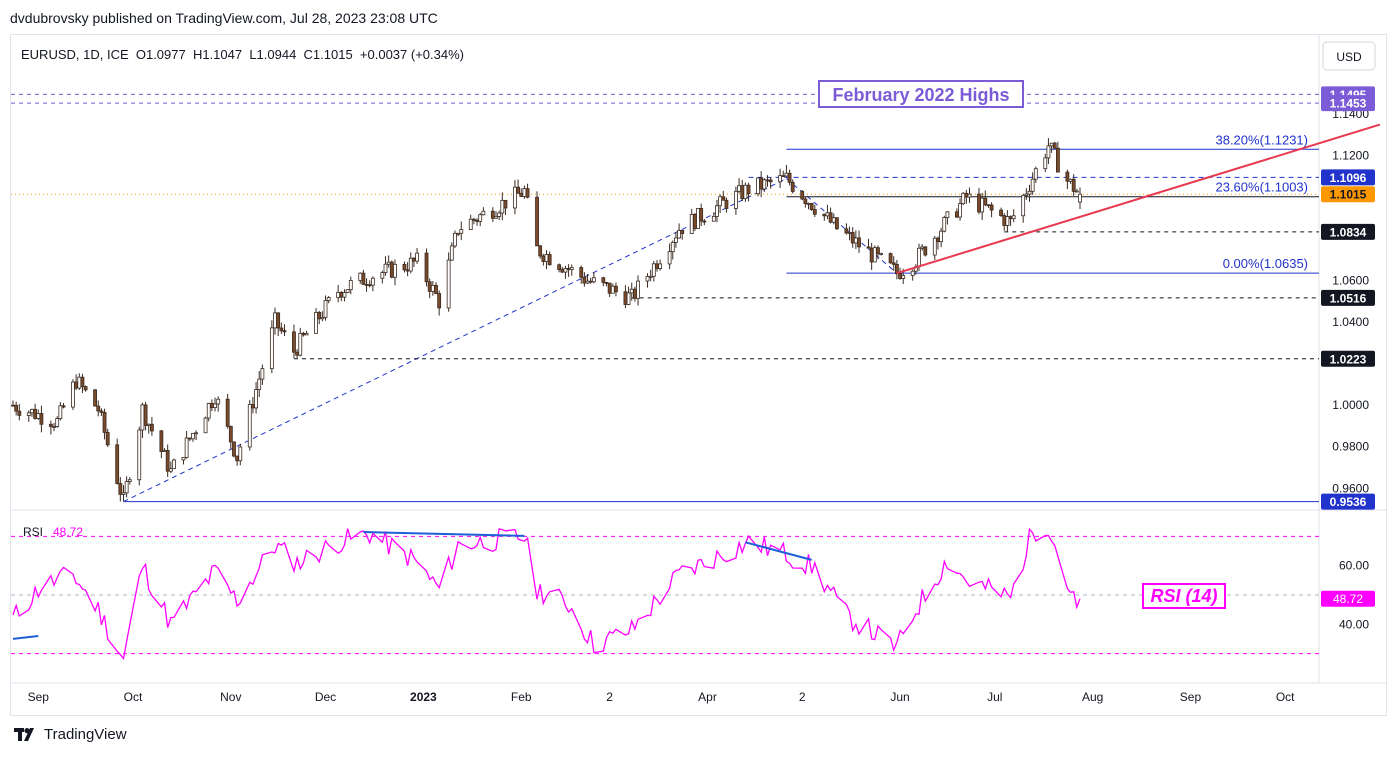  I want to click on currency-button: USD, so click(1349, 56).